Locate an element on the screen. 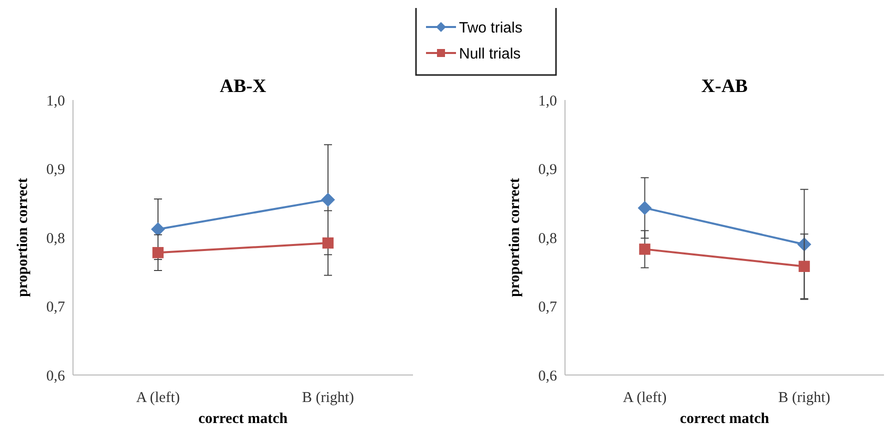 This screenshot has width=892, height=437. legend-label: Null trials is located at coordinates (490, 53).